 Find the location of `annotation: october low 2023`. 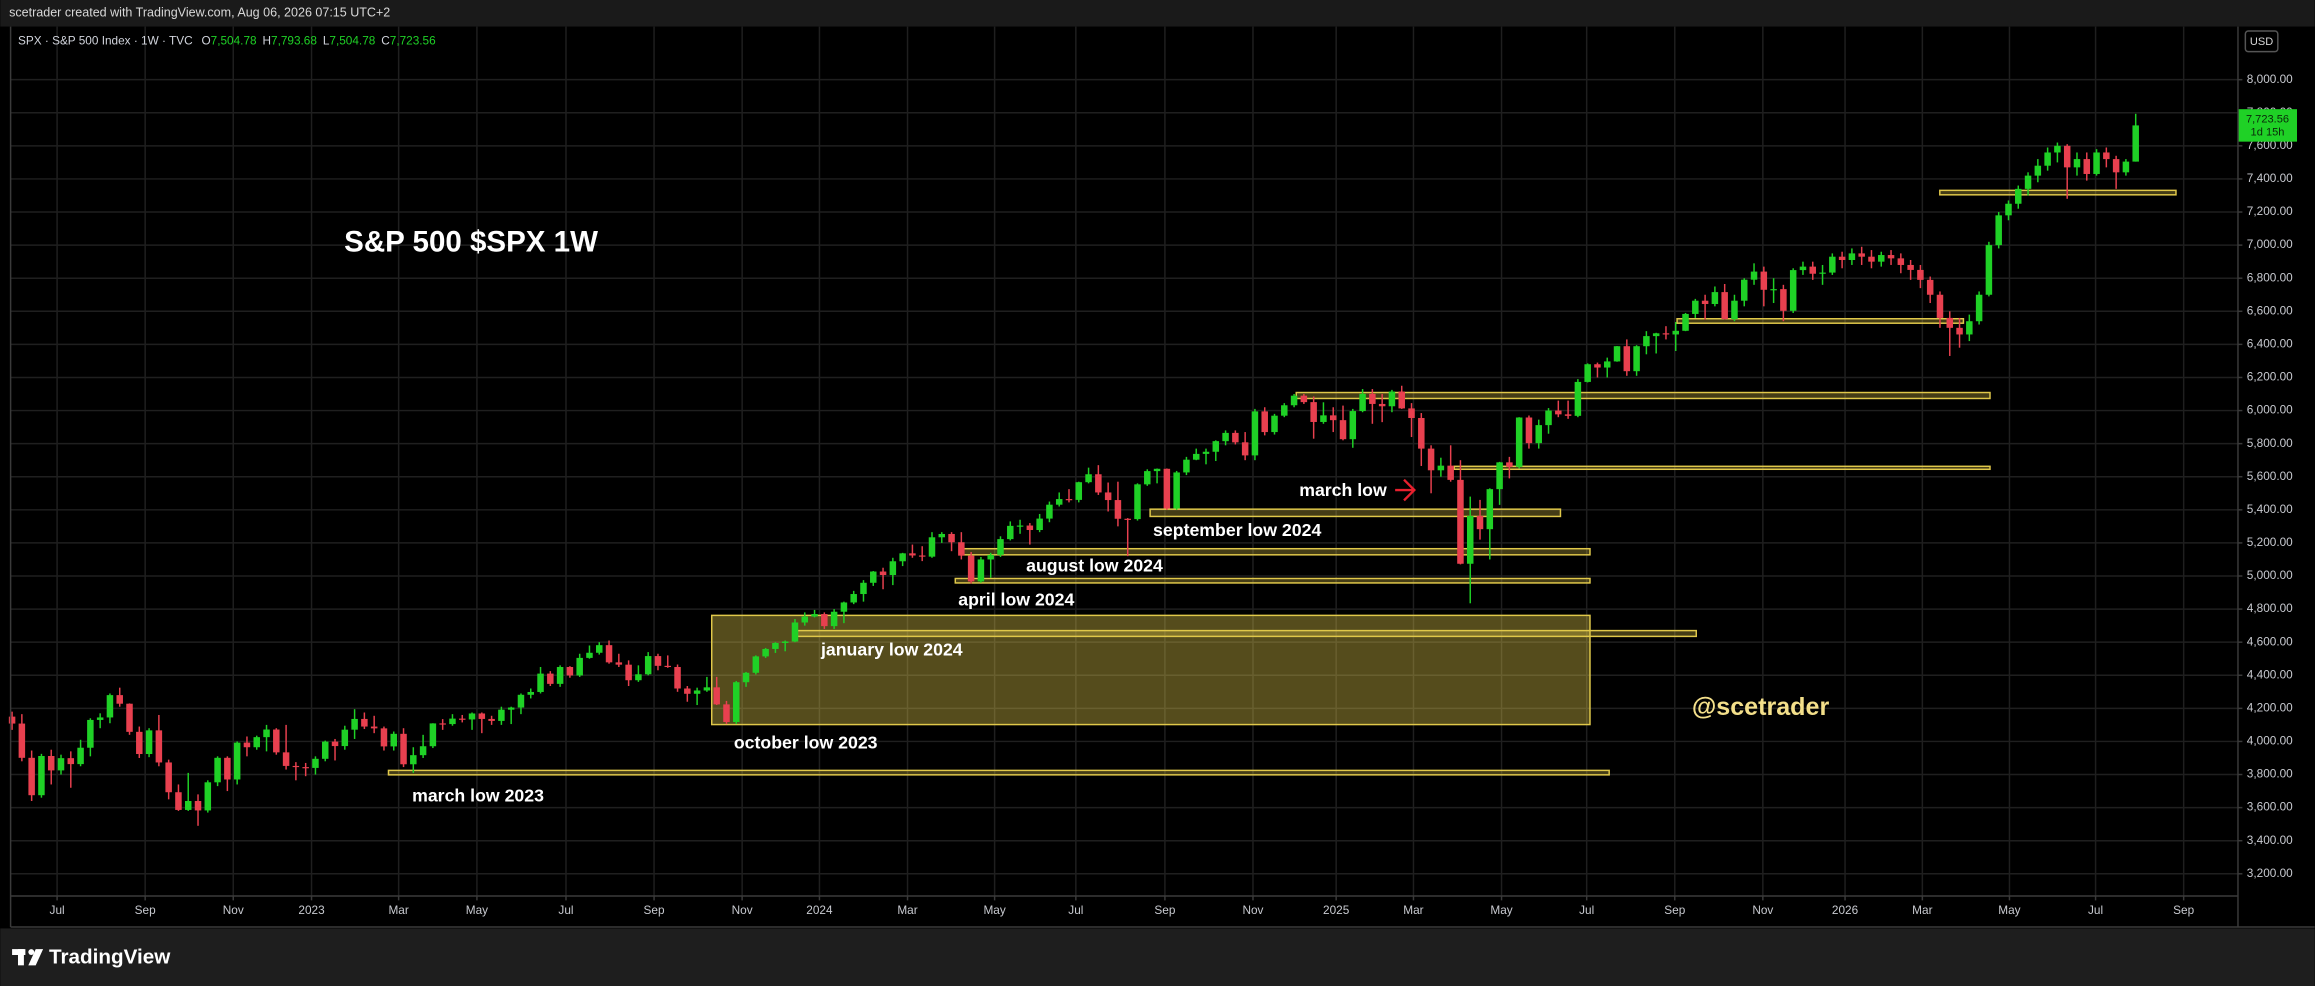

annotation: october low 2023 is located at coordinates (806, 743).